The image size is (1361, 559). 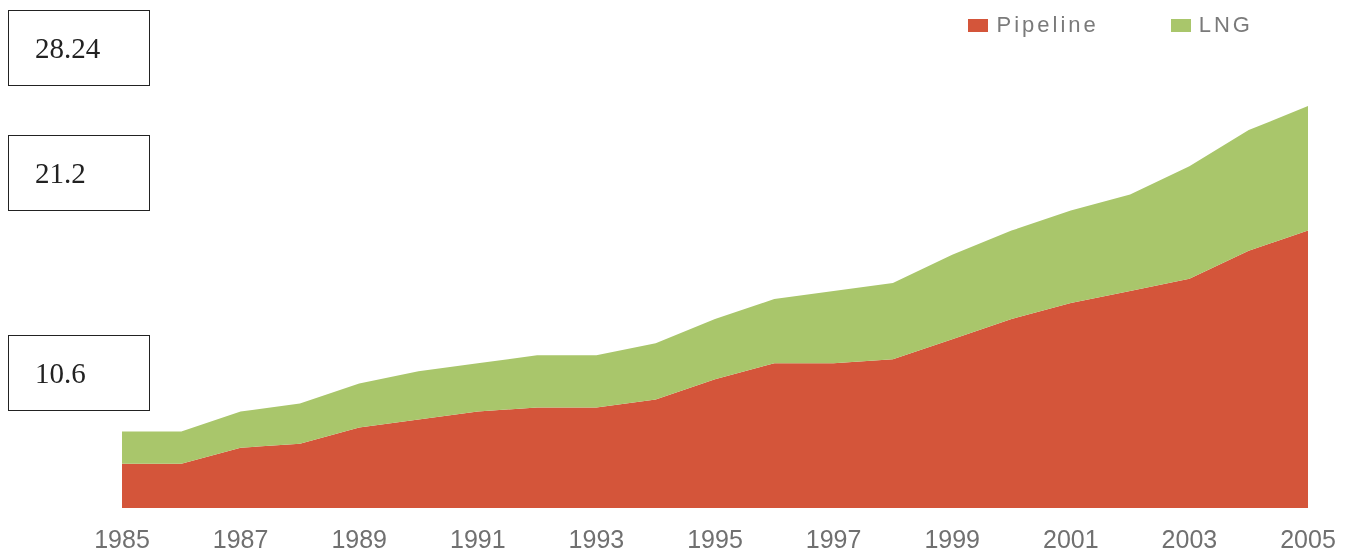 What do you see at coordinates (477, 538) in the screenshot?
I see `x-tick-label: 1991` at bounding box center [477, 538].